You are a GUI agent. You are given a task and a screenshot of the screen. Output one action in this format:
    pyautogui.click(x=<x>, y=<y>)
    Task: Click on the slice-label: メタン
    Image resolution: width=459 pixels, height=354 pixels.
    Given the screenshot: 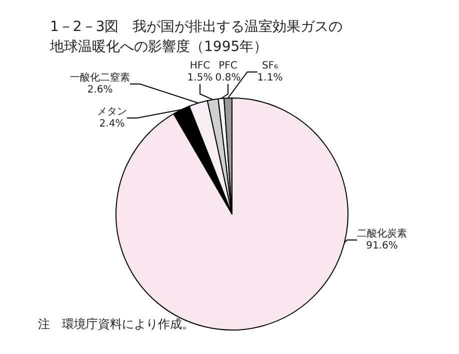 What is the action you would take?
    pyautogui.click(x=112, y=112)
    